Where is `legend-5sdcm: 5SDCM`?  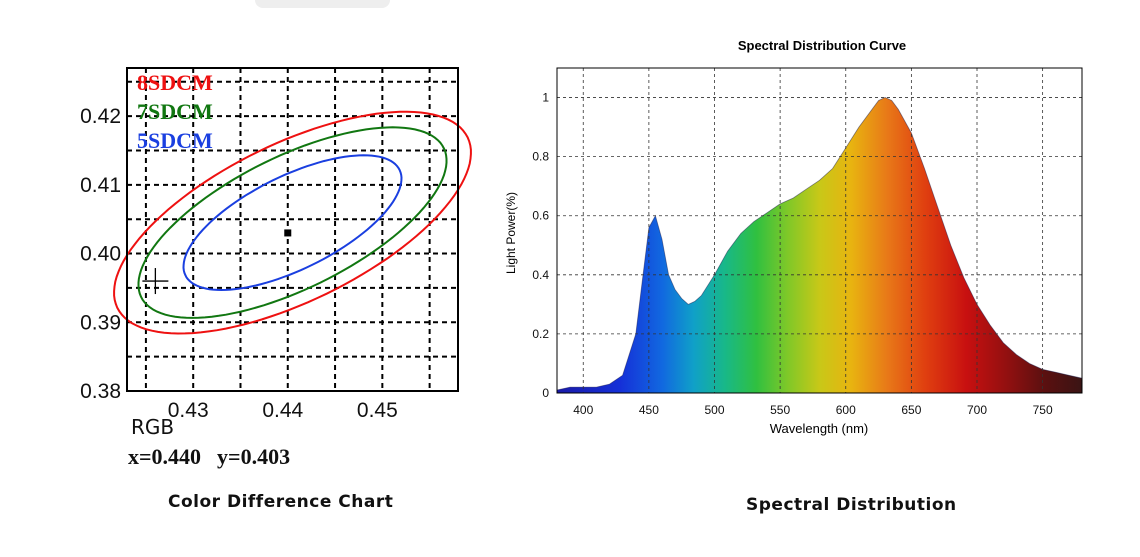 legend-5sdcm: 5SDCM is located at coordinates (175, 140).